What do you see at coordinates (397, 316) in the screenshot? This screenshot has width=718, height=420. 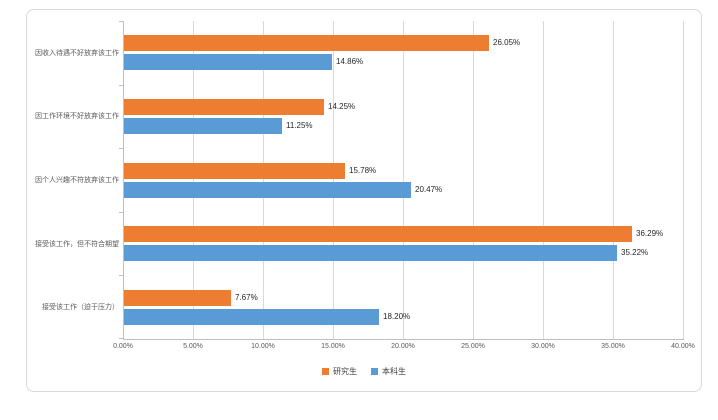 I see `bar-value-label: 18.20%` at bounding box center [397, 316].